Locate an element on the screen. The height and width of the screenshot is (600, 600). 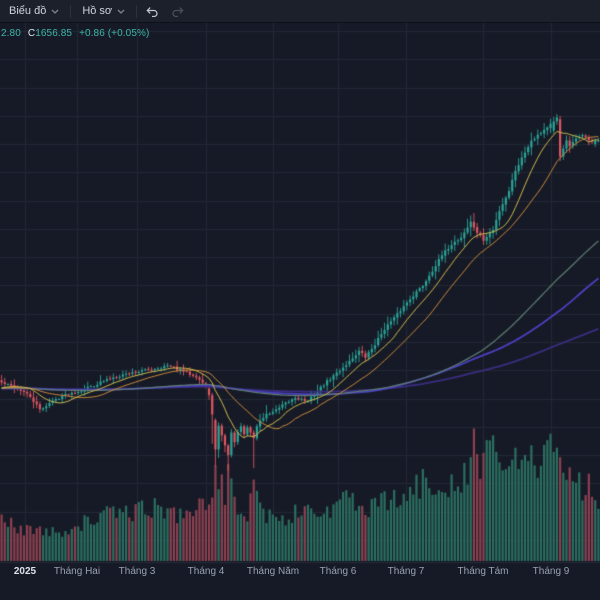
profile-menu-button: Hồ sơ is located at coordinates (103, 11).